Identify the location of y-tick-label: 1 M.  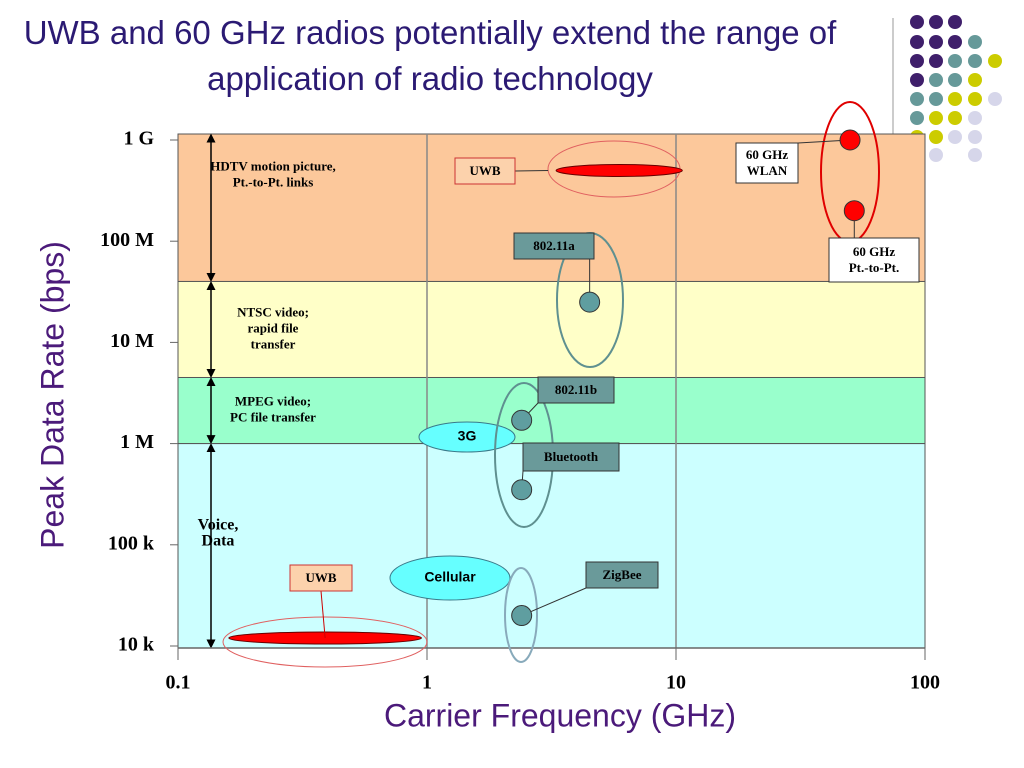
(137, 442).